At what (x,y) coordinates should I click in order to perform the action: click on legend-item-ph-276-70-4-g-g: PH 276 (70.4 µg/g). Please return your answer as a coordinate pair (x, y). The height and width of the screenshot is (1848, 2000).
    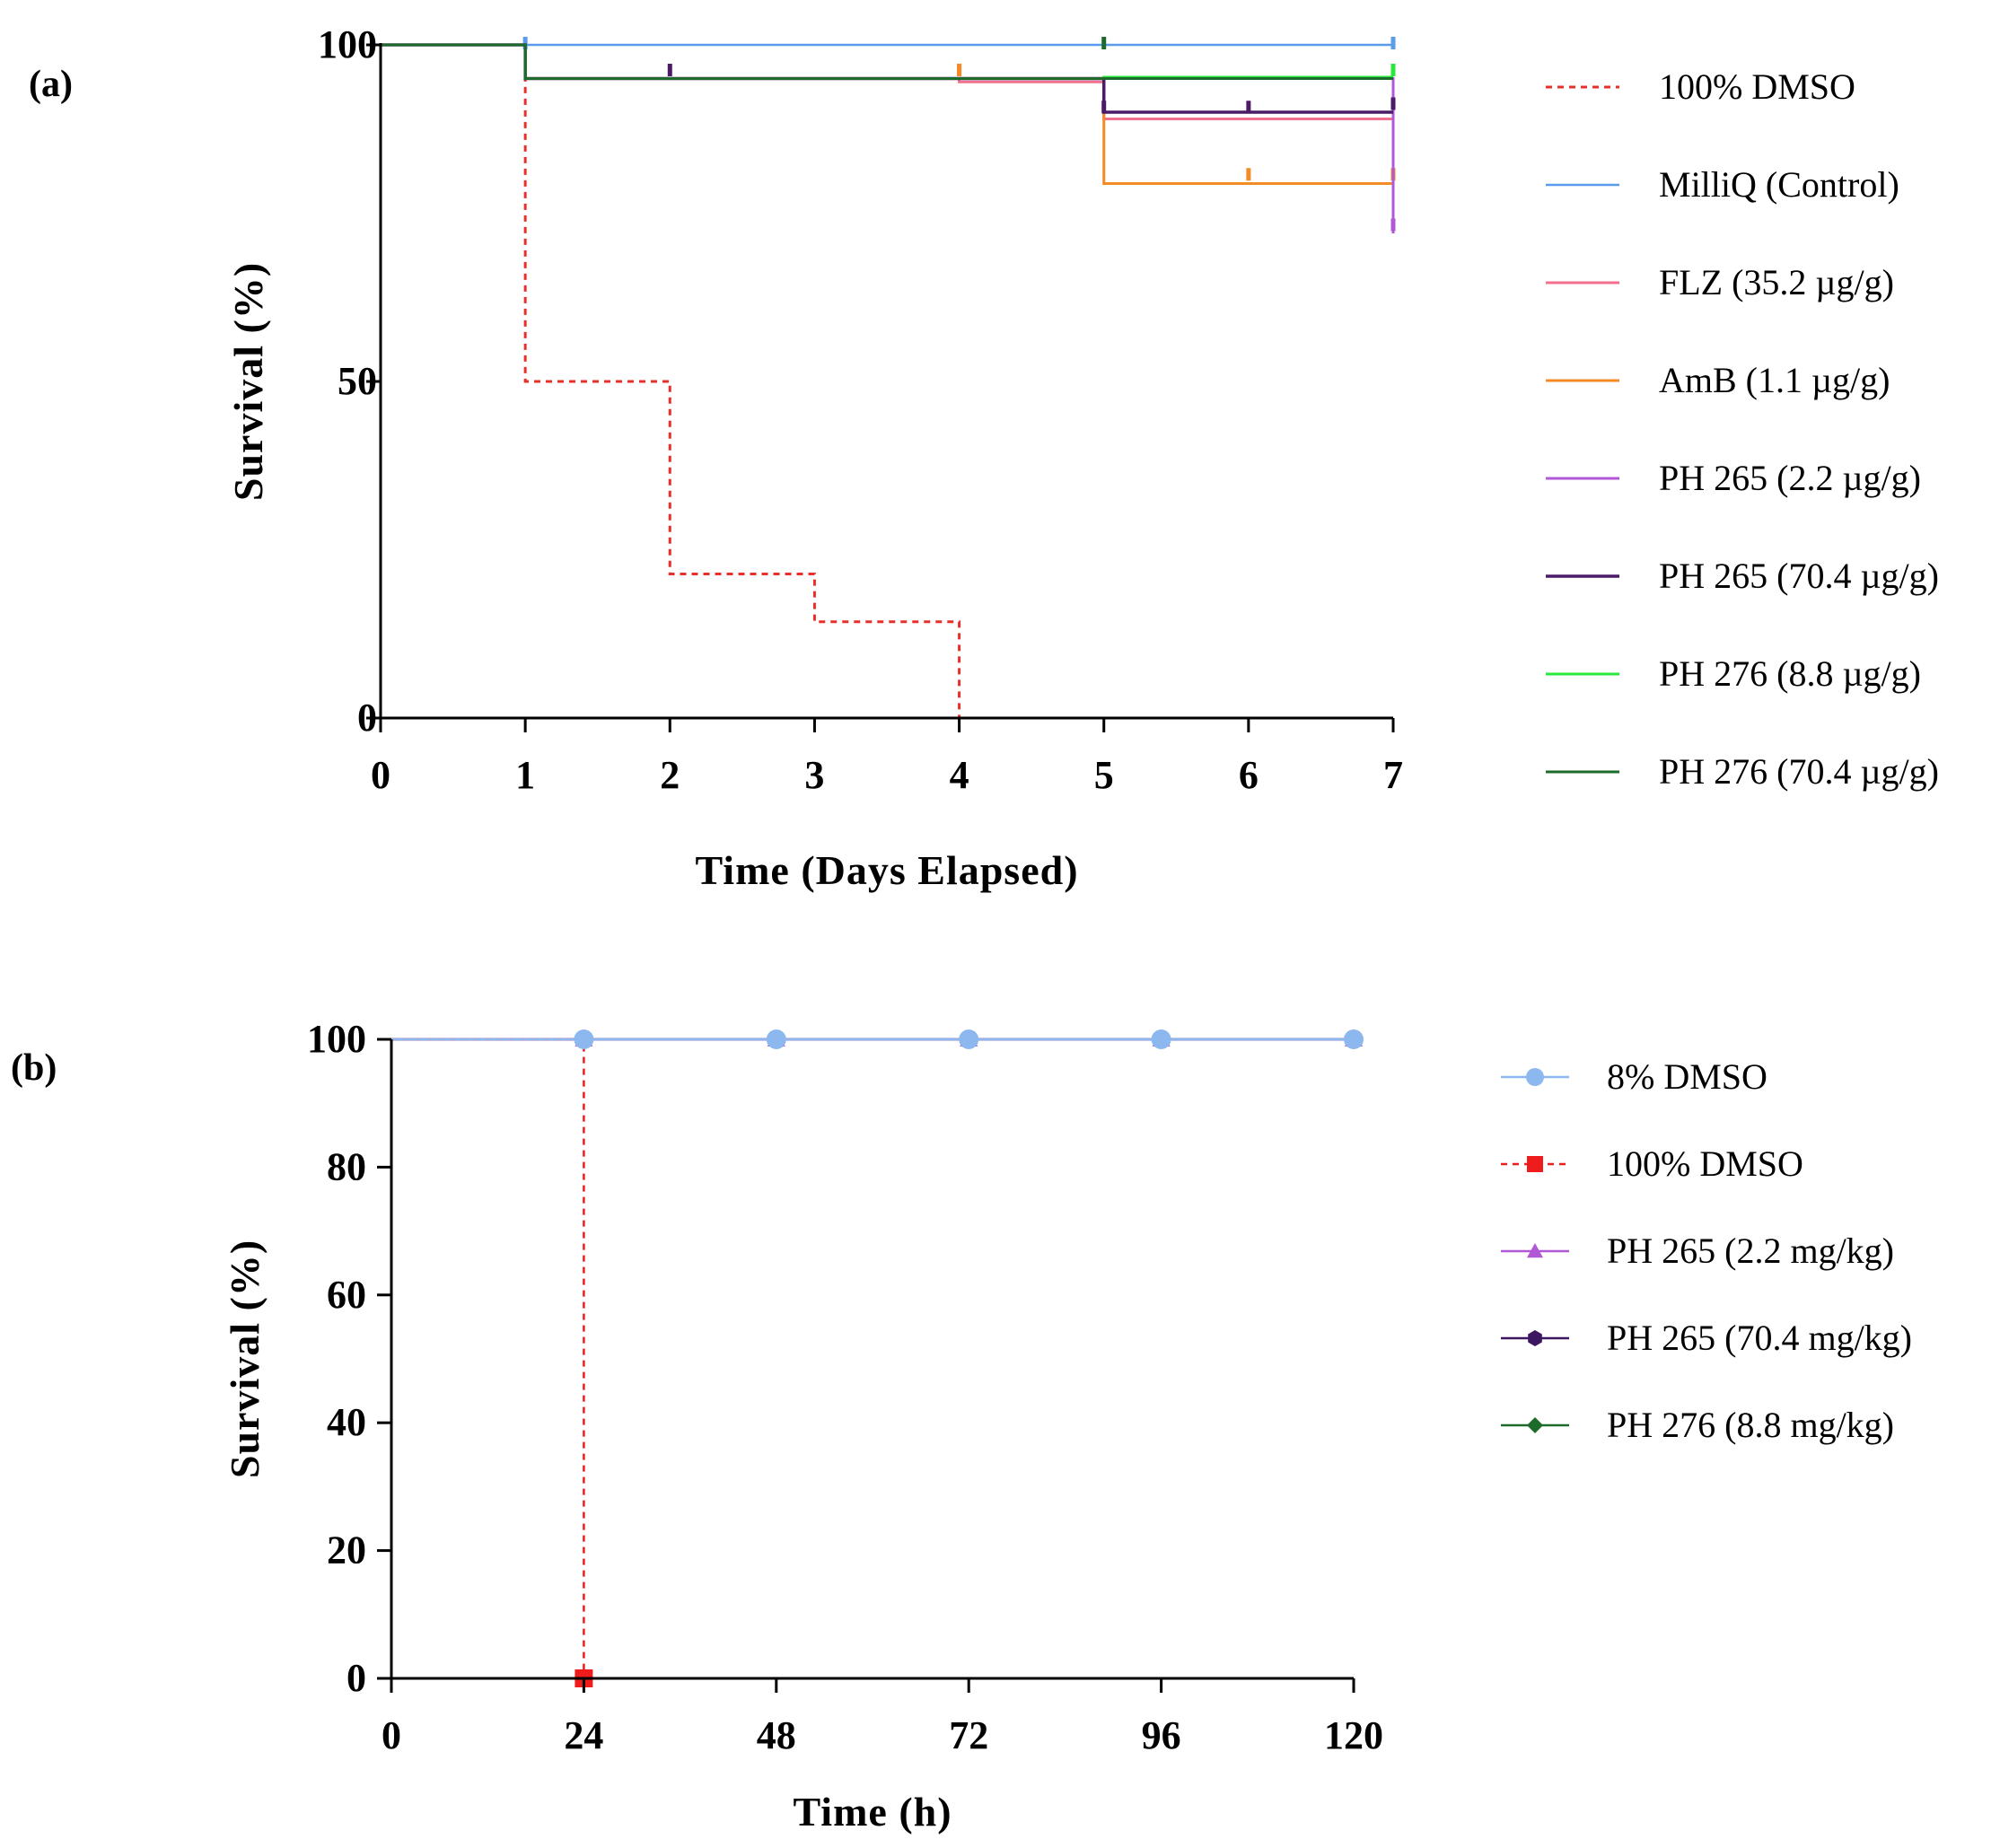
    Looking at the image, I should click on (1743, 771).